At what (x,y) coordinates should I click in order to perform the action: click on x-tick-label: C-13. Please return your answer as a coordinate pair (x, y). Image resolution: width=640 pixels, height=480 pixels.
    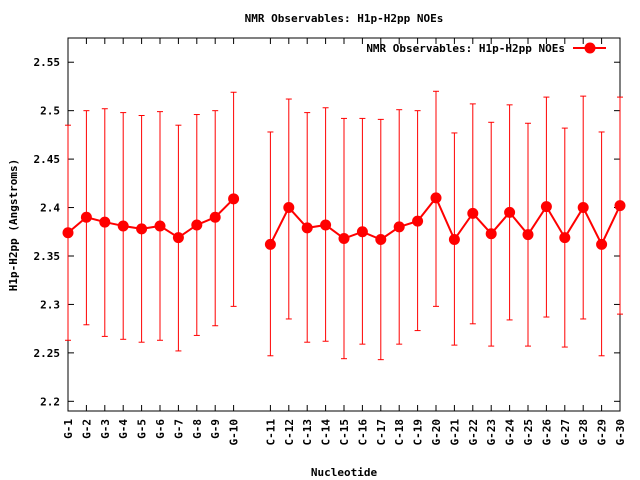
    Looking at the image, I should click on (307, 432).